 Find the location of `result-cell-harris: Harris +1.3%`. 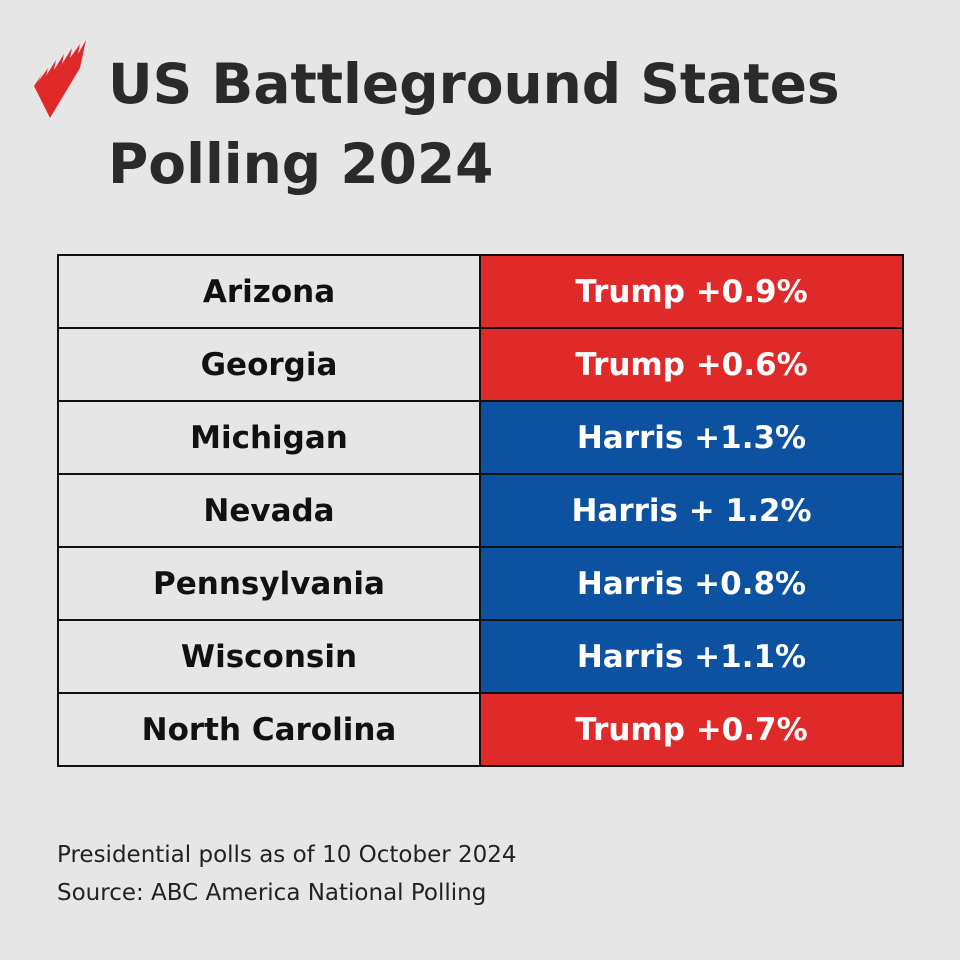

result-cell-harris: Harris +1.3% is located at coordinates (691, 437).